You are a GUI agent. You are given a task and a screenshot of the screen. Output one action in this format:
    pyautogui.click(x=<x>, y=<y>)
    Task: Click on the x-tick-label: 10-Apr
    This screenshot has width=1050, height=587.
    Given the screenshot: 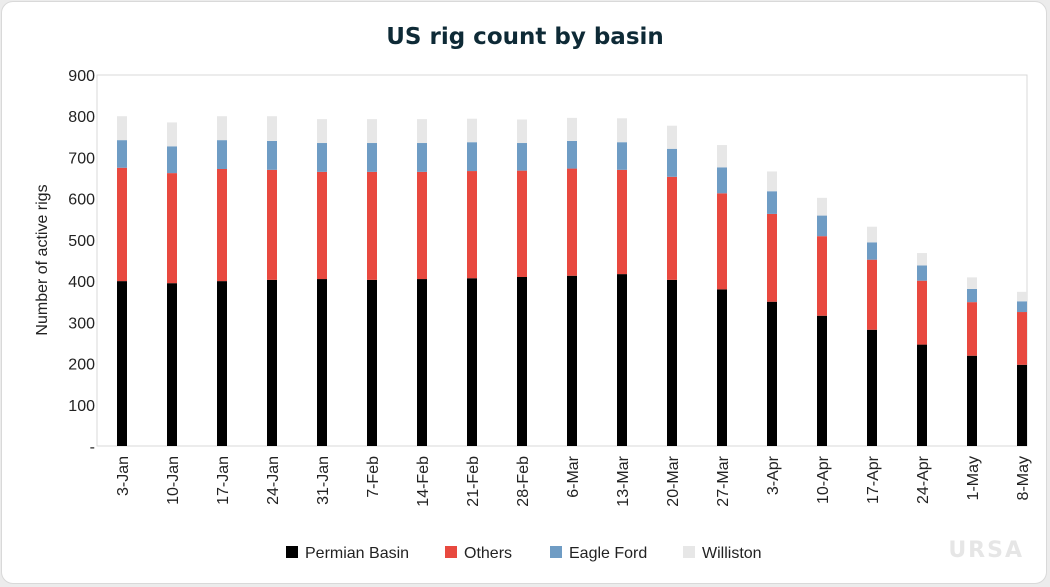 What is the action you would take?
    pyautogui.click(x=823, y=479)
    